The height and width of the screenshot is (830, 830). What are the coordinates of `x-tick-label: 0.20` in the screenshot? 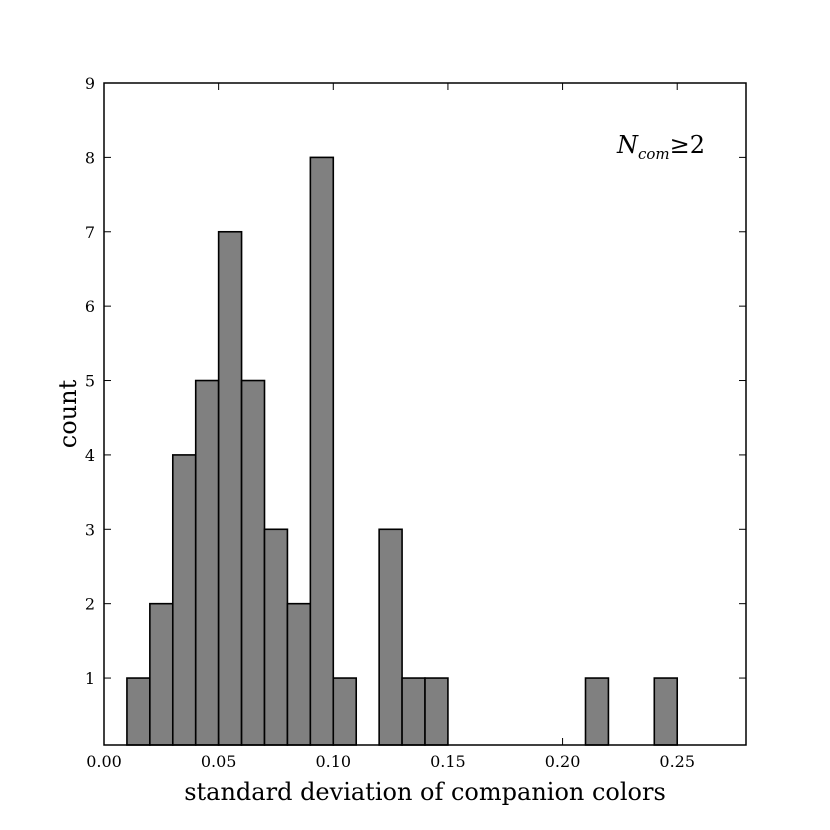 It's located at (563, 761).